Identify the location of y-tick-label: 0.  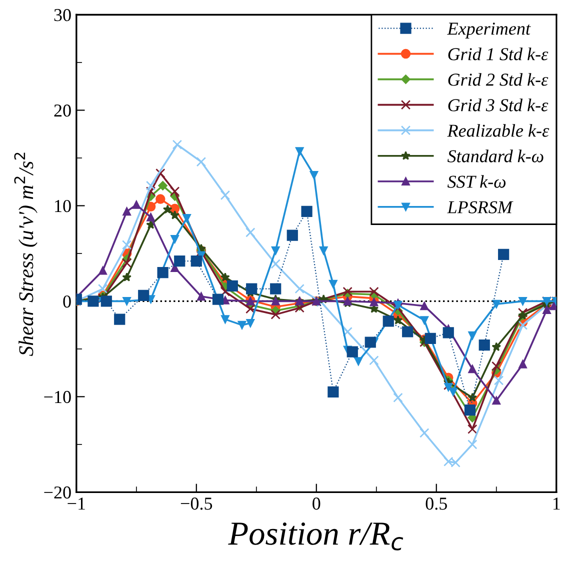
(67, 301).